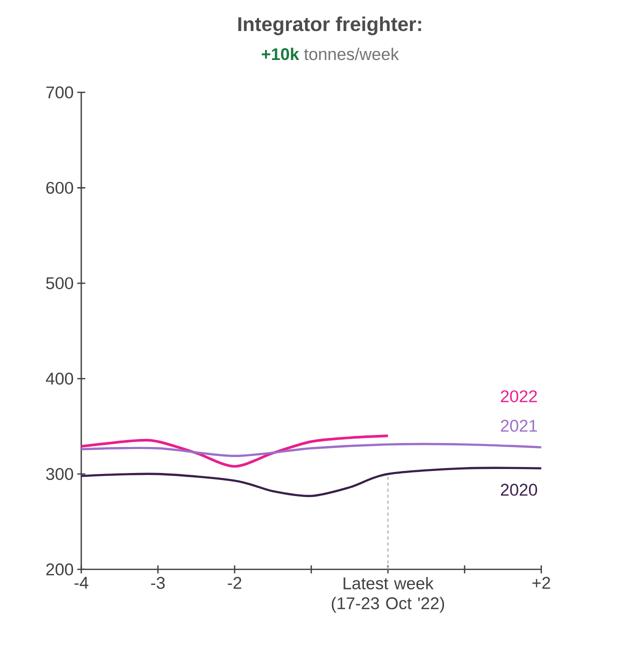  I want to click on series-label: 2021, so click(519, 426).